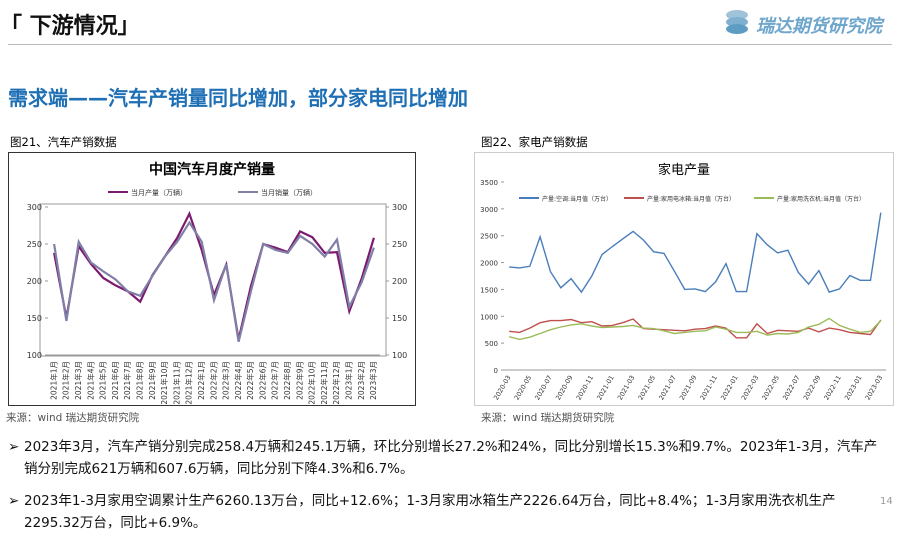 Image resolution: width=900 pixels, height=542 pixels. What do you see at coordinates (399, 281) in the screenshot?
I see `y2-tick-label: 200` at bounding box center [399, 281].